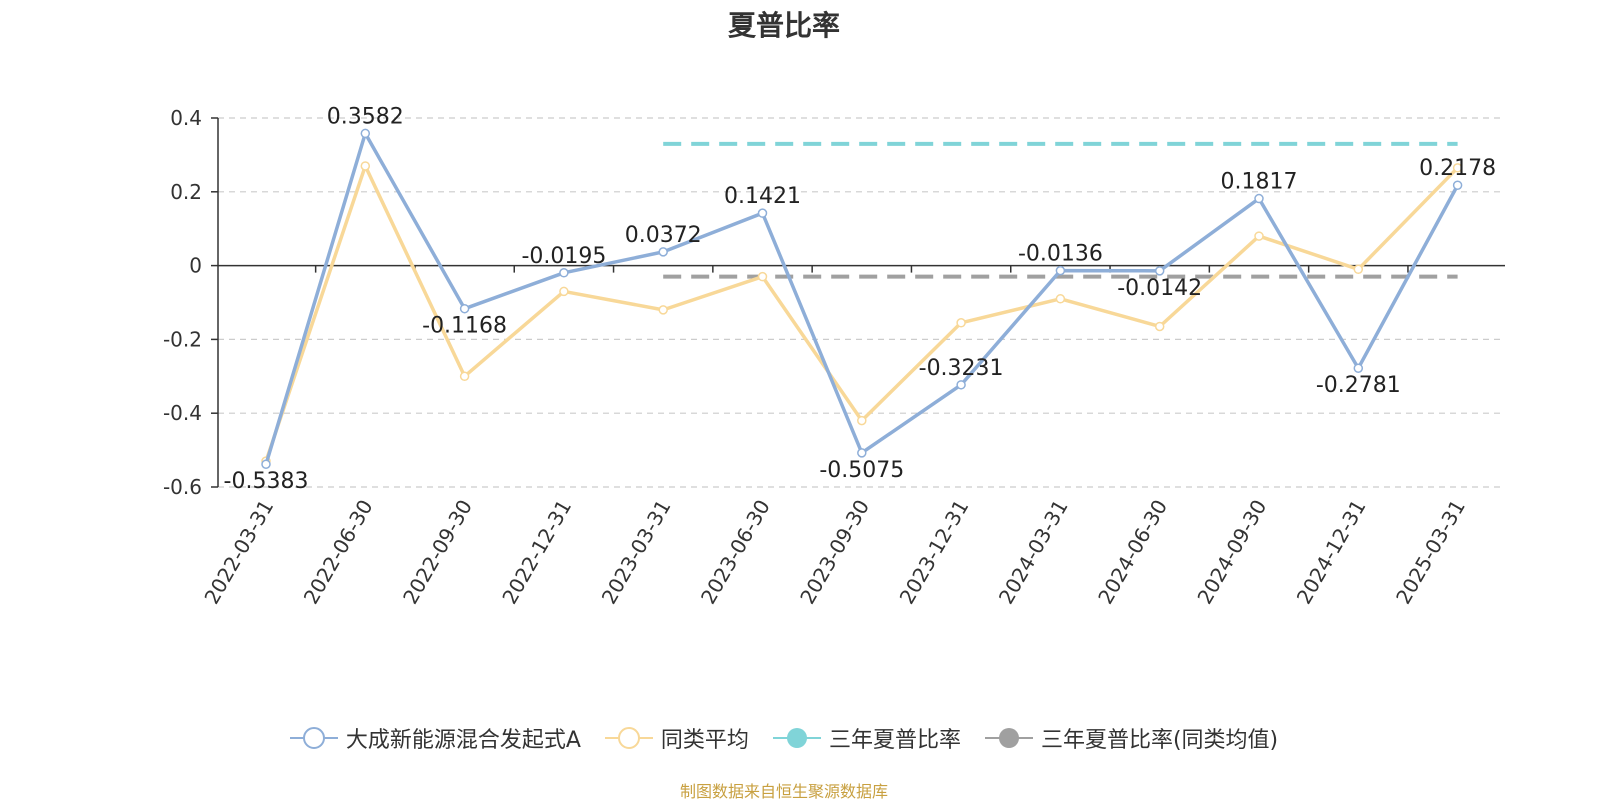  Describe the element at coordinates (861, 470) in the screenshot. I see `data-label: -0.5075` at that location.